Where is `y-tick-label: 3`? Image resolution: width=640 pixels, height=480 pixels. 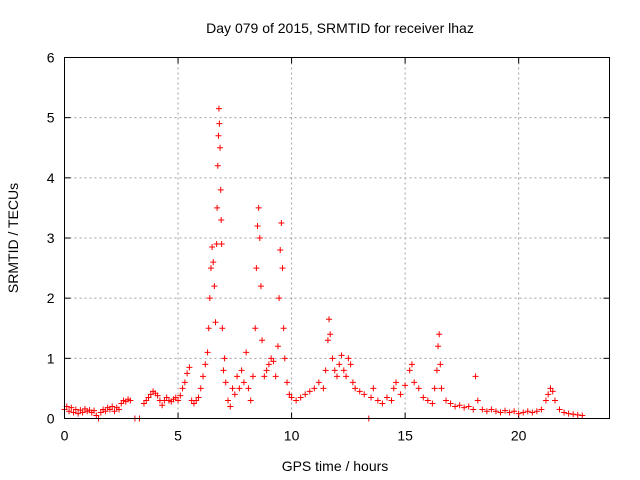 y-tick-label: 3 is located at coordinates (51, 238).